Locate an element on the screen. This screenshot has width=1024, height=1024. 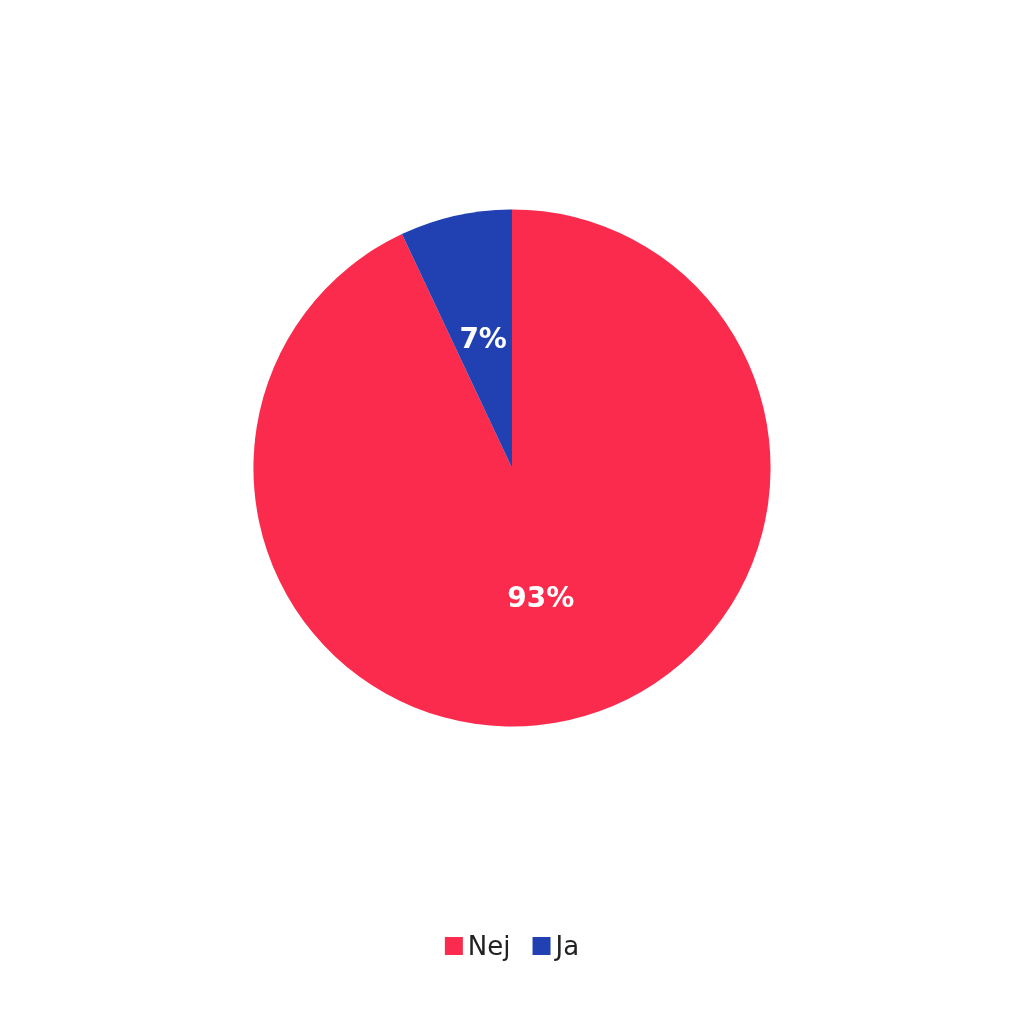
data-label: 93% is located at coordinates (541, 597).